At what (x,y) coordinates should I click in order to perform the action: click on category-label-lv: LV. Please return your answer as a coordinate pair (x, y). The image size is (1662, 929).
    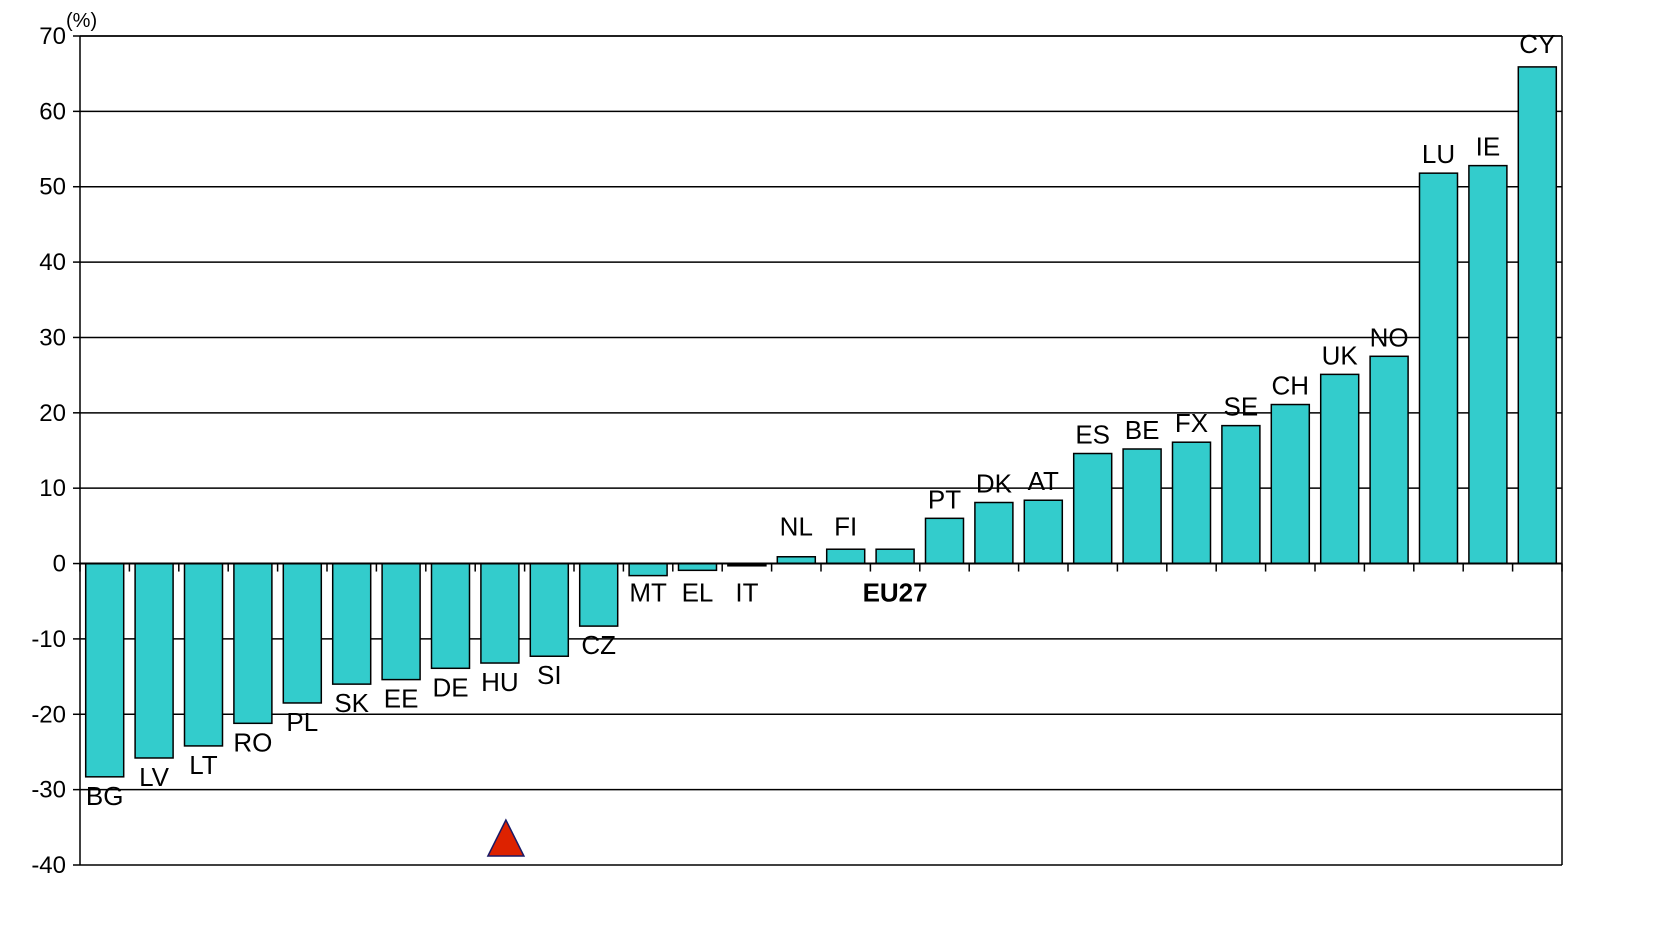
    Looking at the image, I should click on (154, 777).